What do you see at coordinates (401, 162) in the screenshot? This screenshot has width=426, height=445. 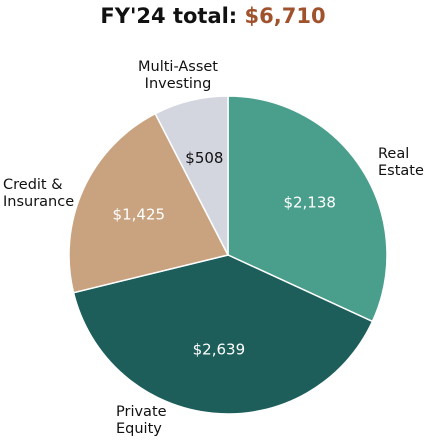 I see `slice-category-label-real-estate: Real Estate` at bounding box center [401, 162].